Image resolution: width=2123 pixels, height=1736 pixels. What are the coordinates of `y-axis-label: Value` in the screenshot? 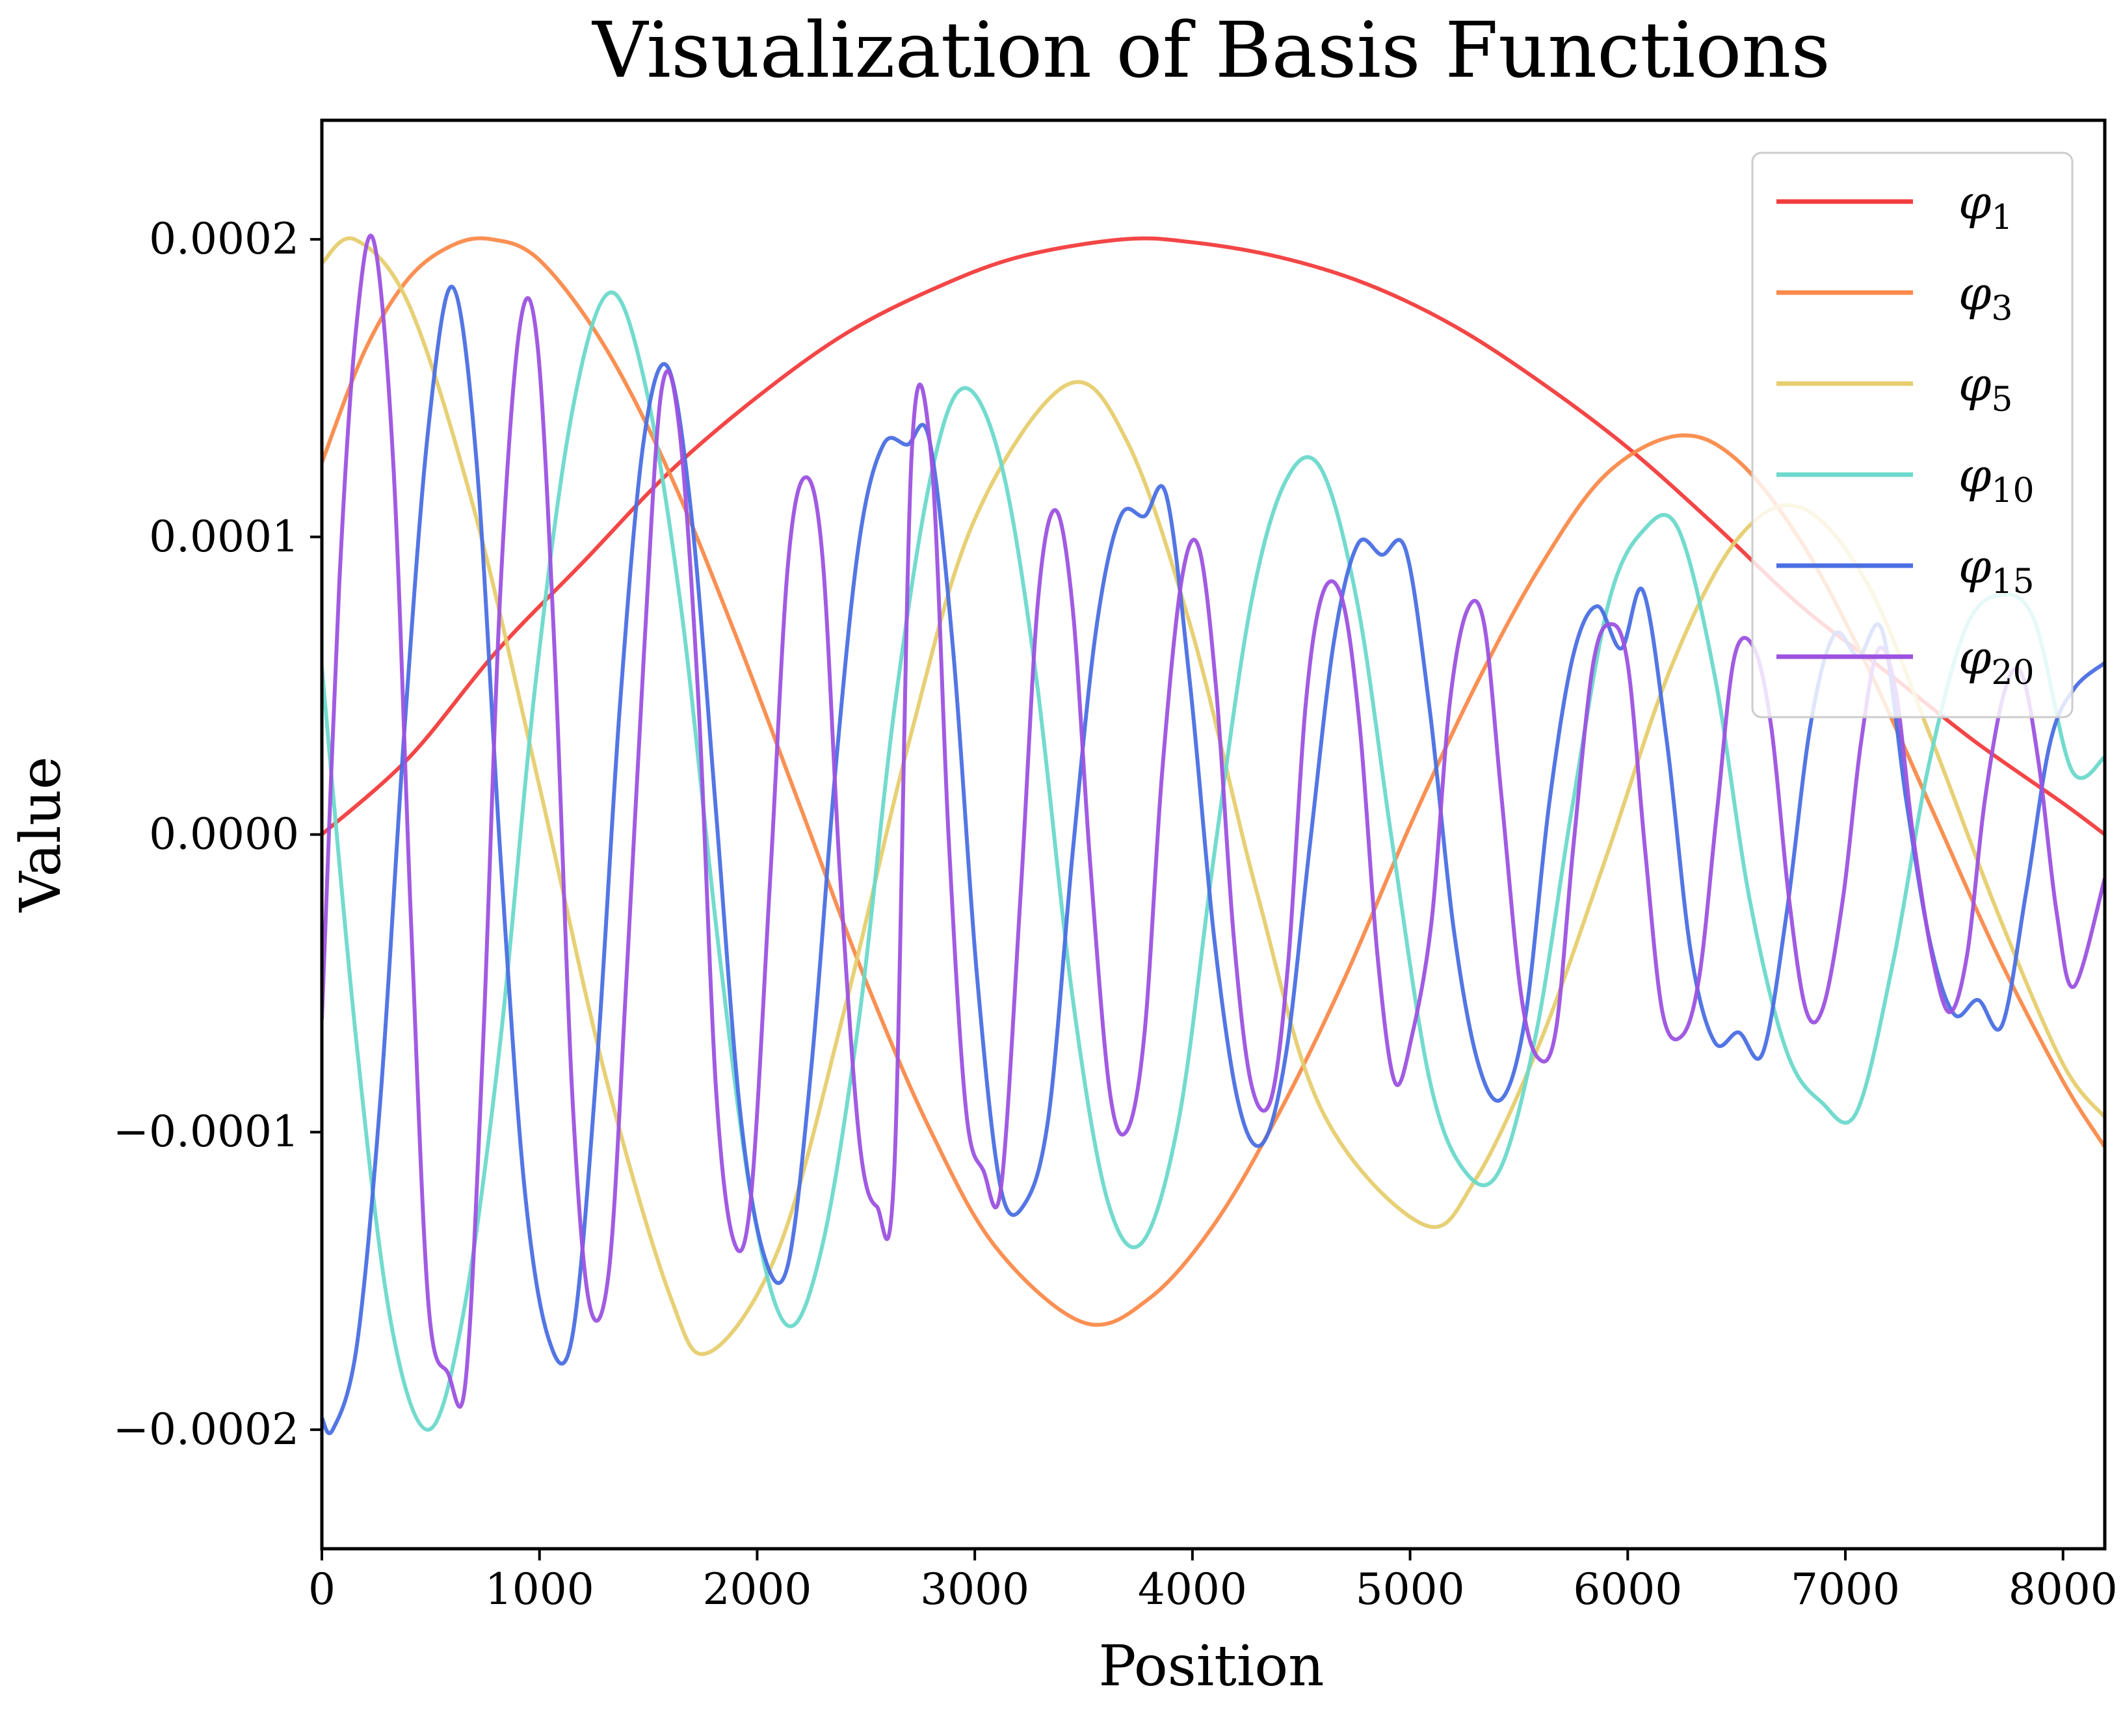 It's located at (40, 834).